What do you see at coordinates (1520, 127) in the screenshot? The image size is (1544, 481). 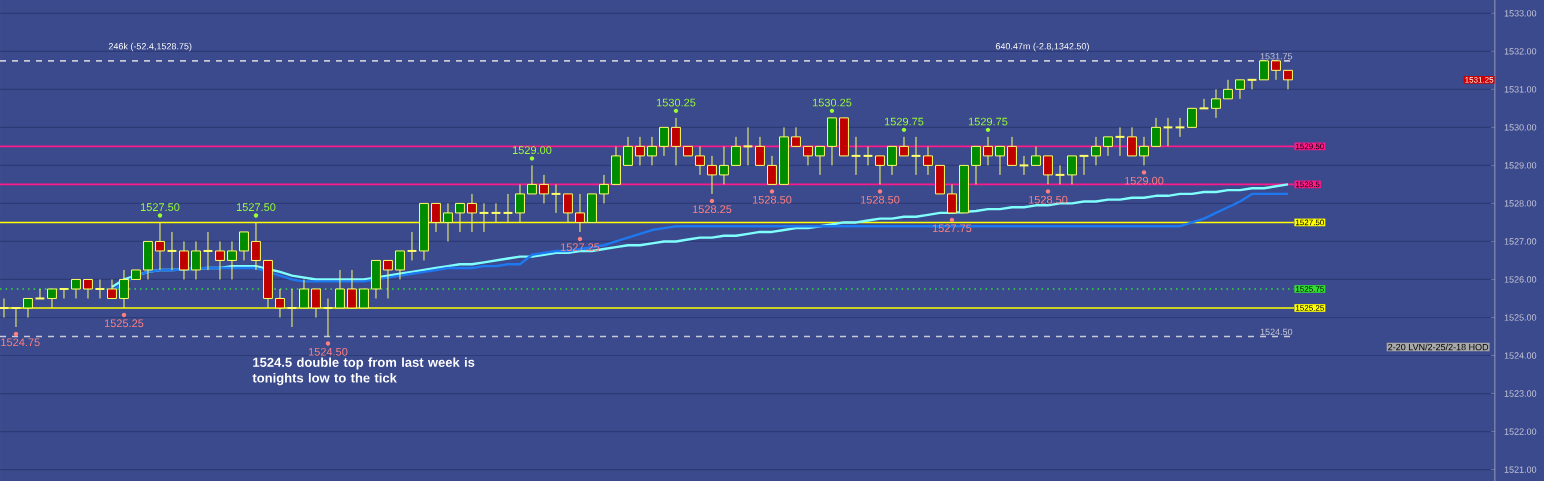 I see `y-tick-label: 1530.00` at bounding box center [1520, 127].